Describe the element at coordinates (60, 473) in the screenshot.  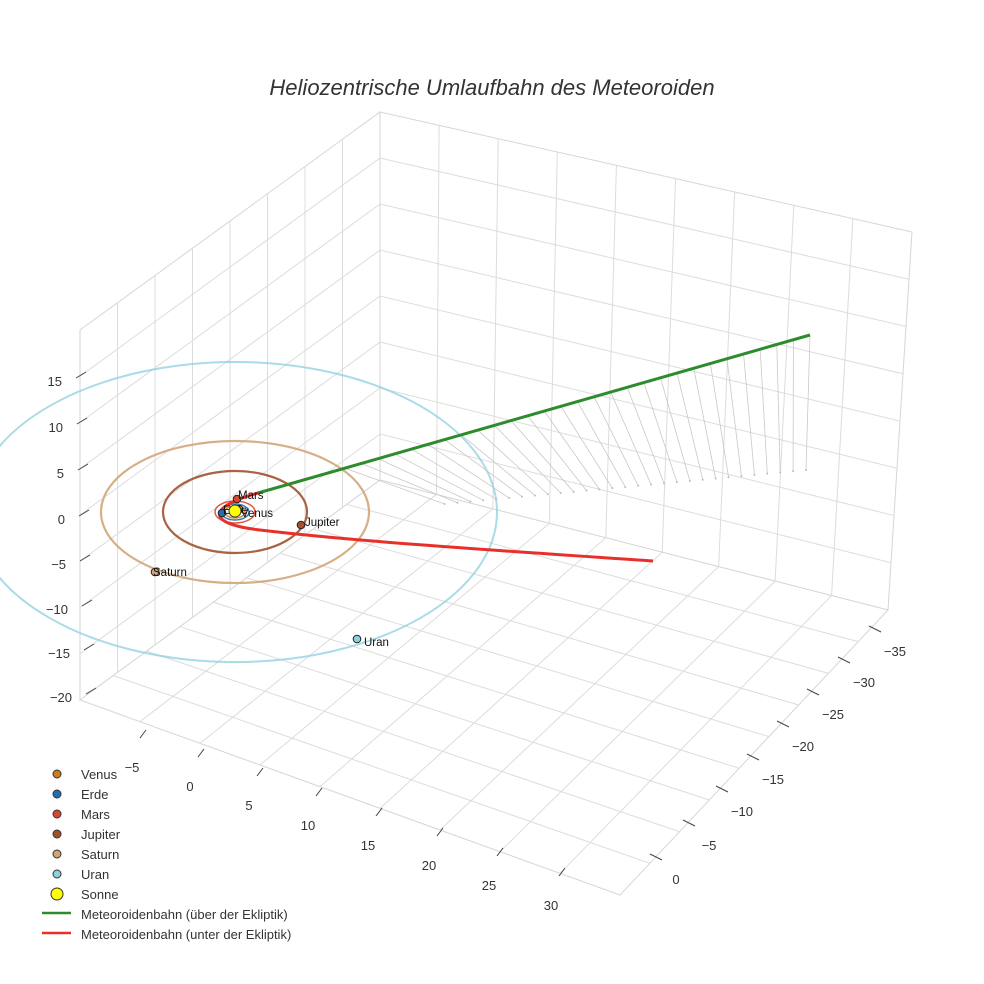
I see `z-tick-label: 5` at that location.